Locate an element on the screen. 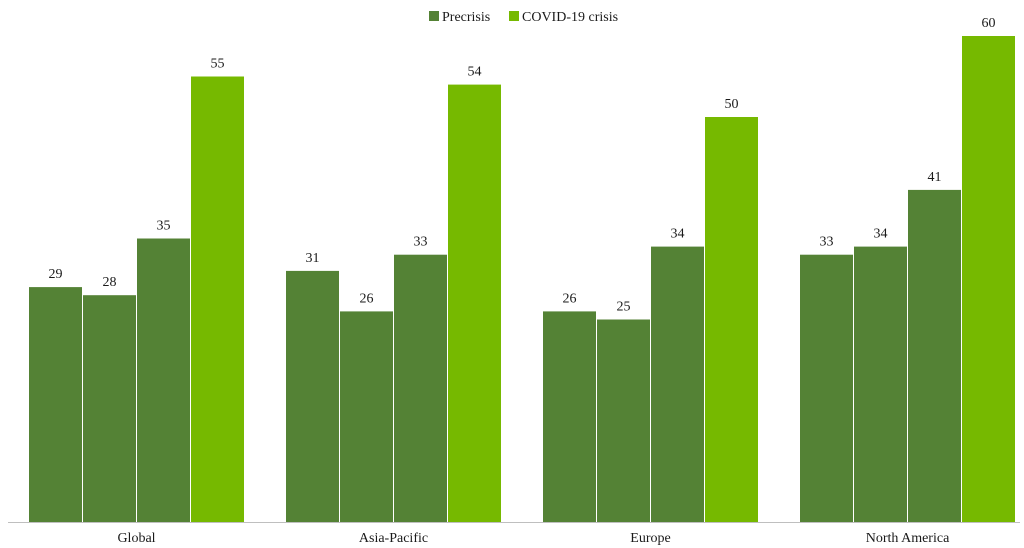 The width and height of the screenshot is (1024, 548). data-label: 50 is located at coordinates (732, 104).